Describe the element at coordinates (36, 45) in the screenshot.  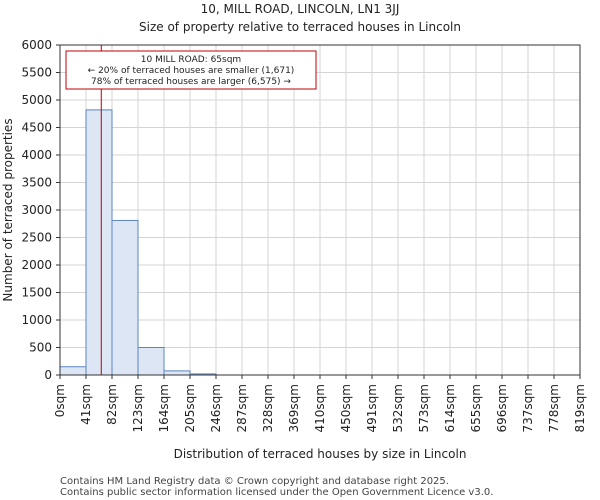
I see `y-tick-label: 6000` at that location.